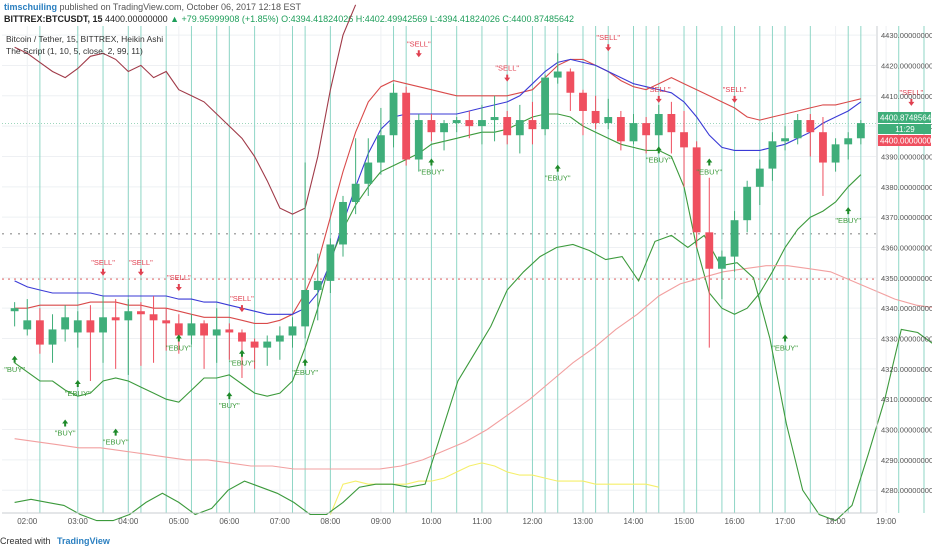  I want to click on y-tick-label: 4420.00000000, so click(906, 65).